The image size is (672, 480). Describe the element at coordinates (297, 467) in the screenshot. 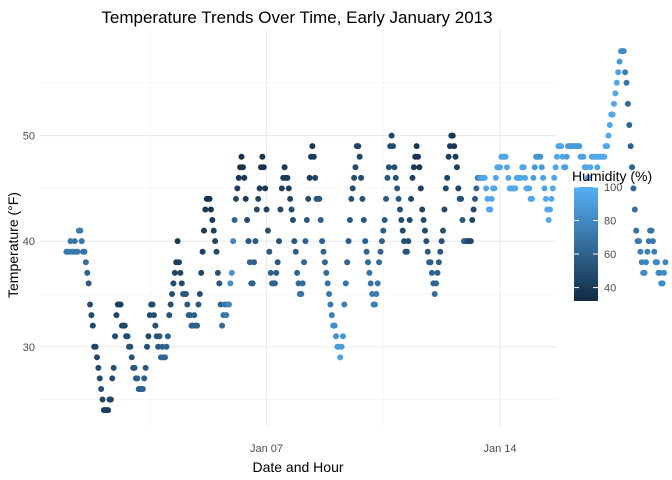

I see `x-axis-title: Date and Hour` at that location.